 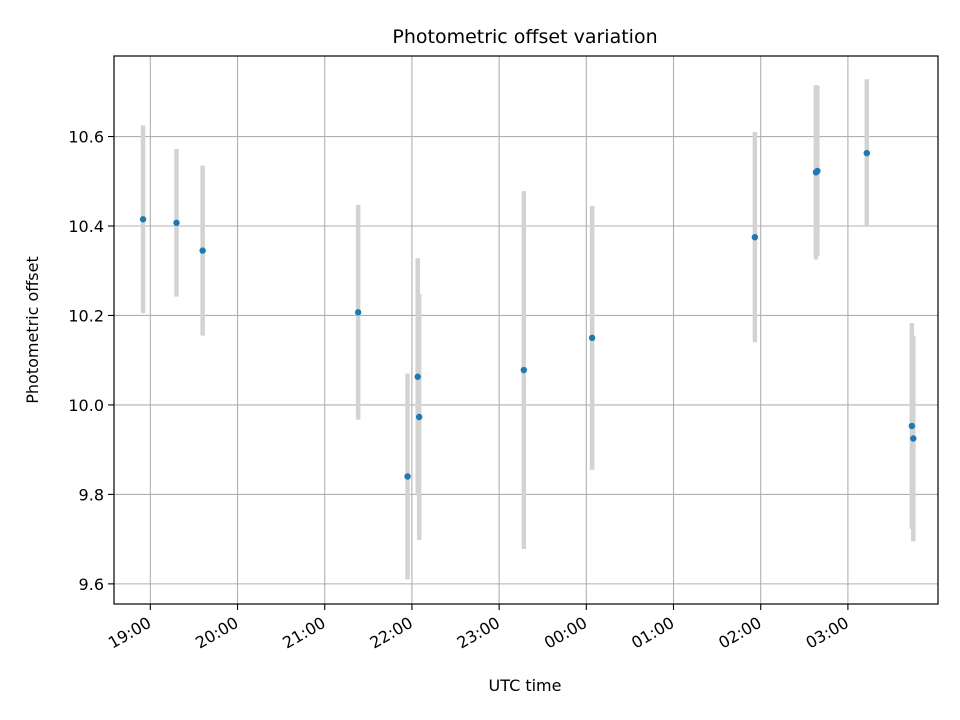 I want to click on y-tick-label: 9.6, so click(x=91, y=584).